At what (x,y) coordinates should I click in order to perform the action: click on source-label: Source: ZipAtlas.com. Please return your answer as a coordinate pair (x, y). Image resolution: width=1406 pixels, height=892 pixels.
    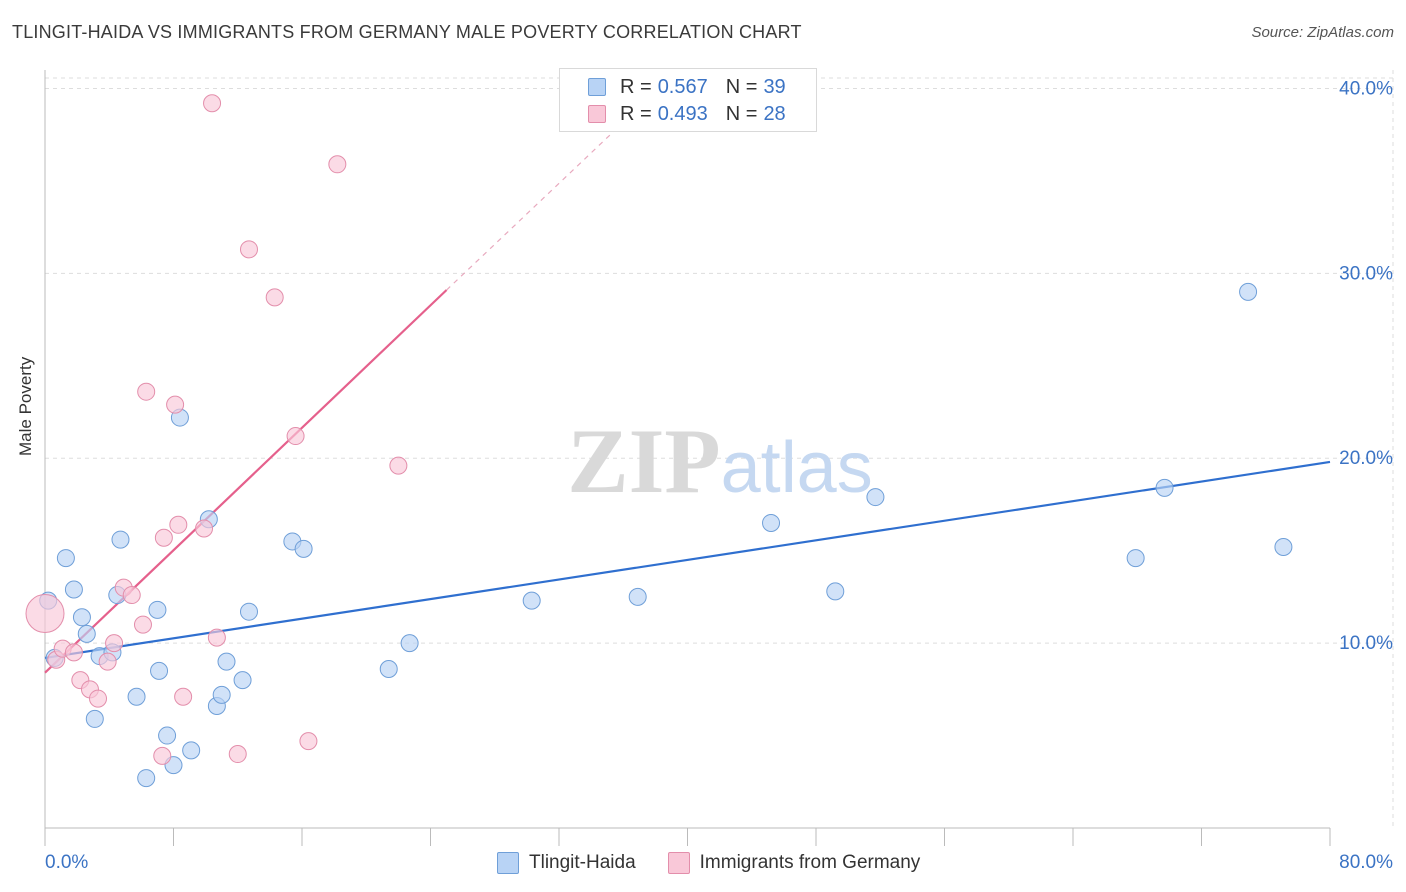
    Looking at the image, I should click on (1322, 32).